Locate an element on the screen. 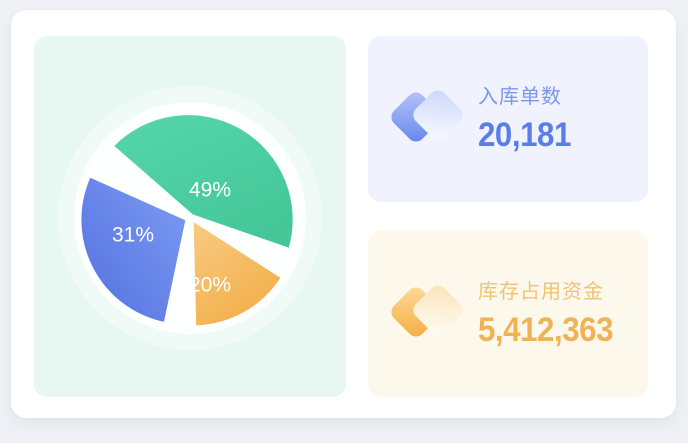 The image size is (688, 443). stat-label-inventory-funds: 库存占用资金 is located at coordinates (541, 291).